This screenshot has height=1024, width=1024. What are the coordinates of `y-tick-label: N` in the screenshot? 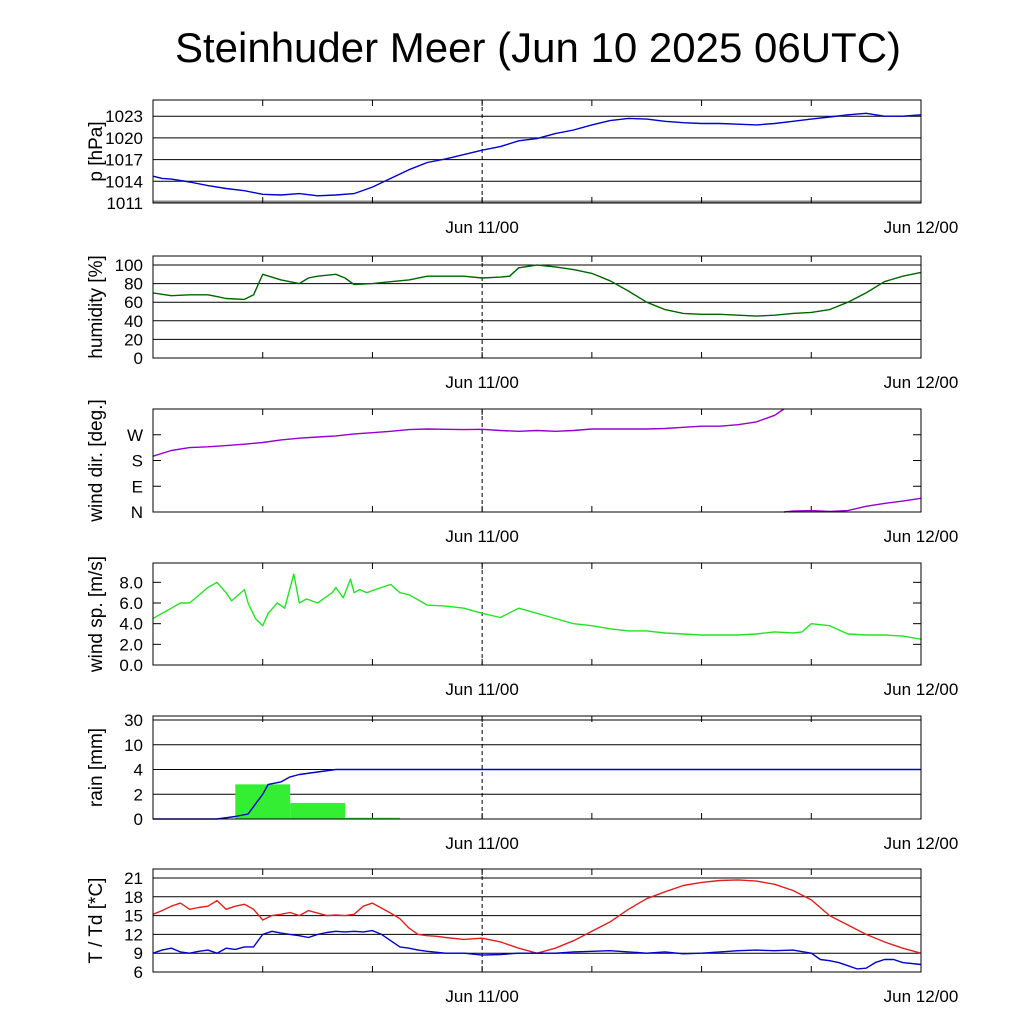 It's located at (137, 512).